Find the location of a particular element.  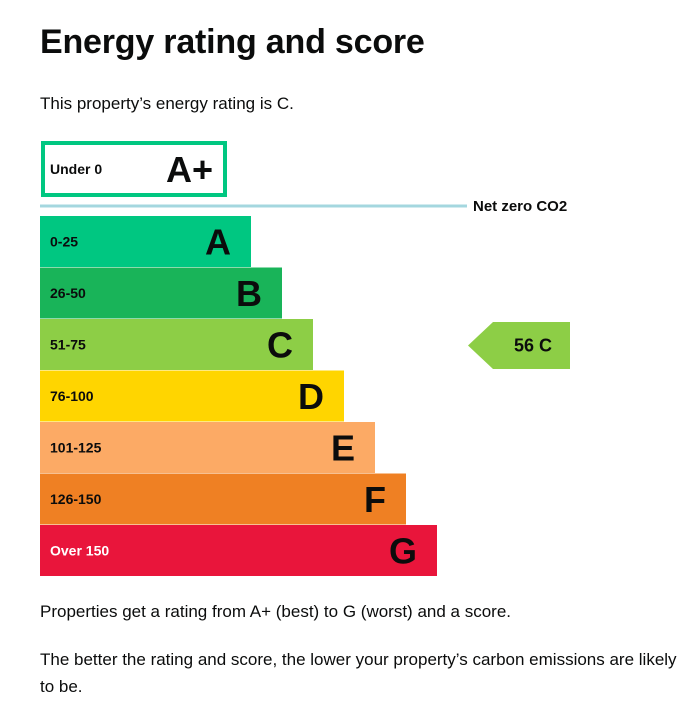

band-f-bar is located at coordinates (223, 499).